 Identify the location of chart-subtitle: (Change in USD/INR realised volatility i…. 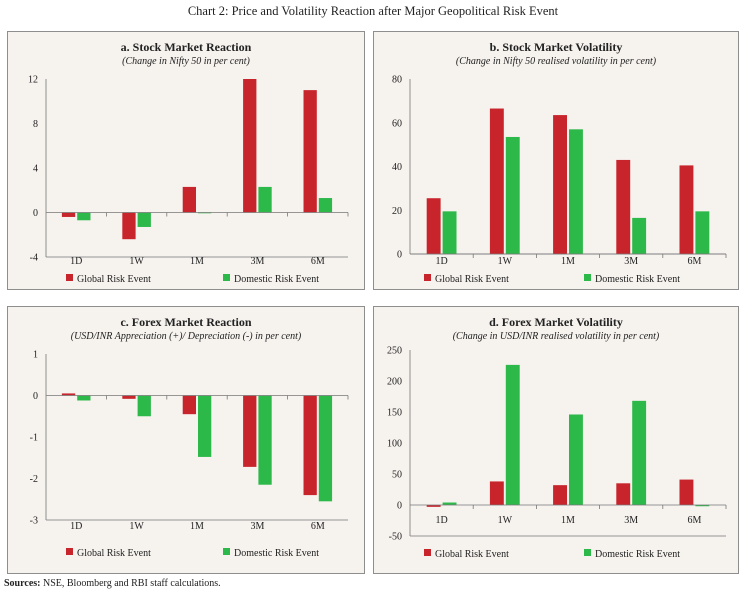
(556, 336).